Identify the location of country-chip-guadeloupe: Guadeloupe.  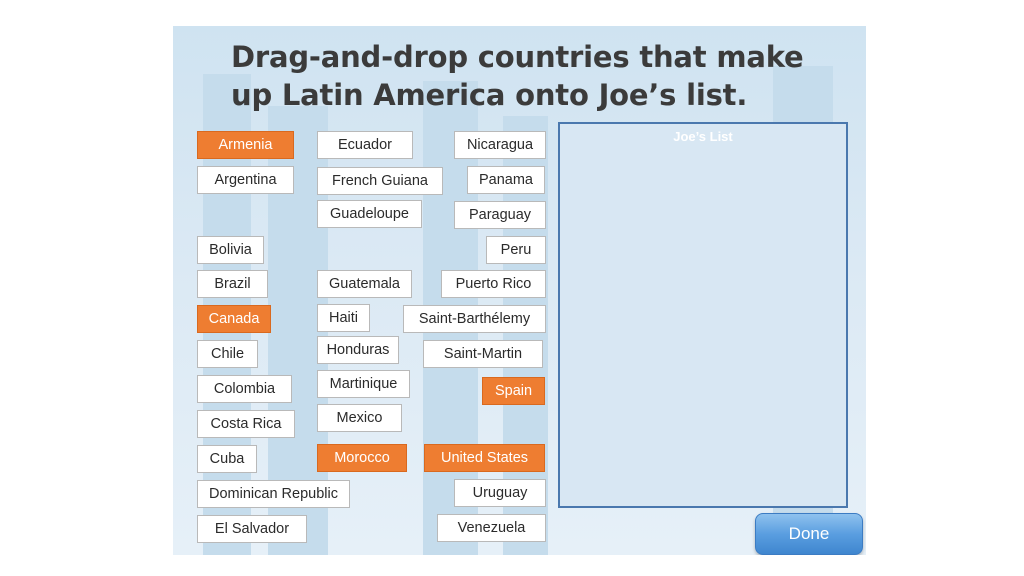
(369, 214).